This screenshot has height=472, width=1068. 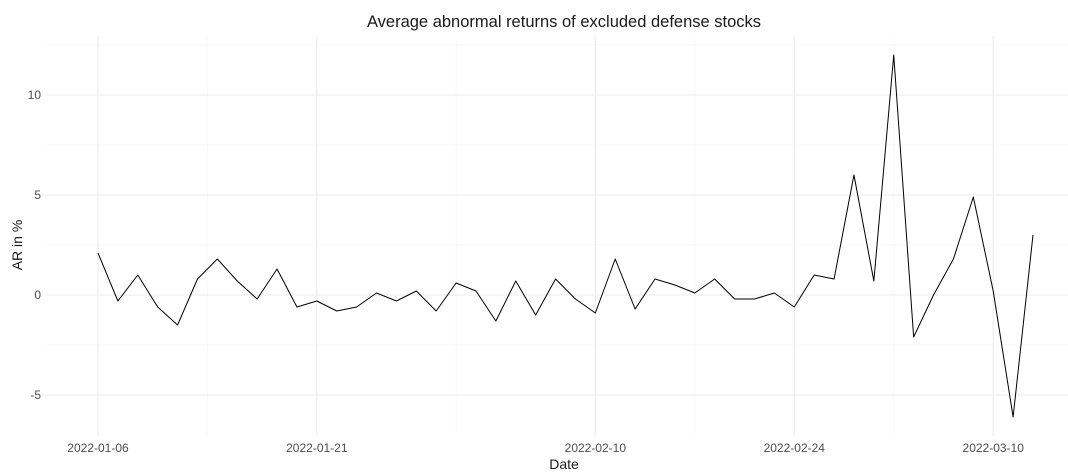 What do you see at coordinates (37, 195) in the screenshot?
I see `y-tick-label: 5` at bounding box center [37, 195].